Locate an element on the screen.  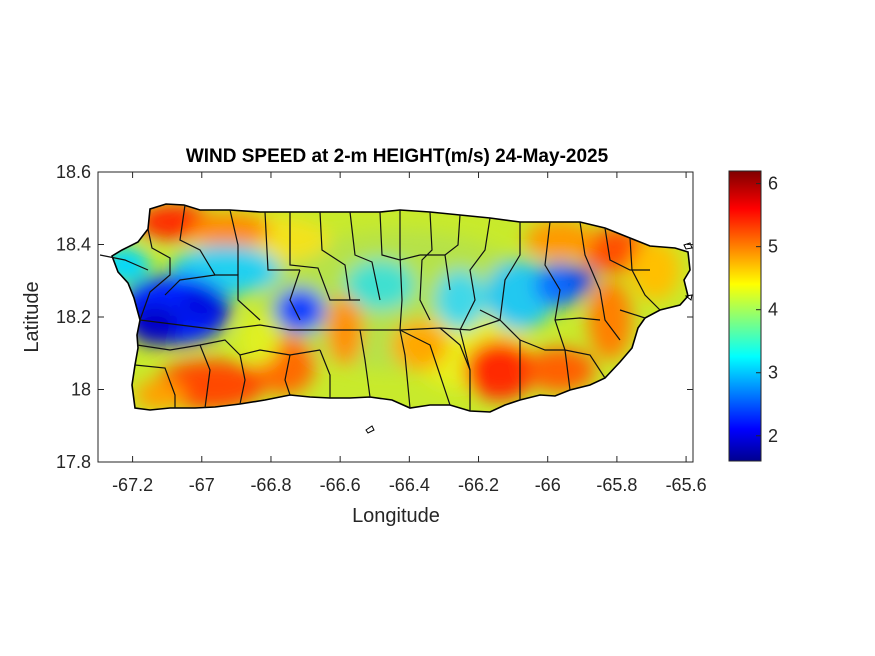
colorbar-tick-label: 3 is located at coordinates (773, 373).